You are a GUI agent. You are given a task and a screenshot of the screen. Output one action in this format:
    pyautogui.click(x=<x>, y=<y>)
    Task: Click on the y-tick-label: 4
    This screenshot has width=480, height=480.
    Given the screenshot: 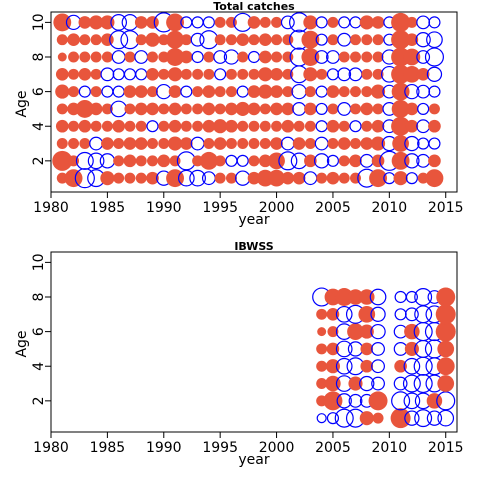 What is the action you would take?
    pyautogui.click(x=39, y=366)
    